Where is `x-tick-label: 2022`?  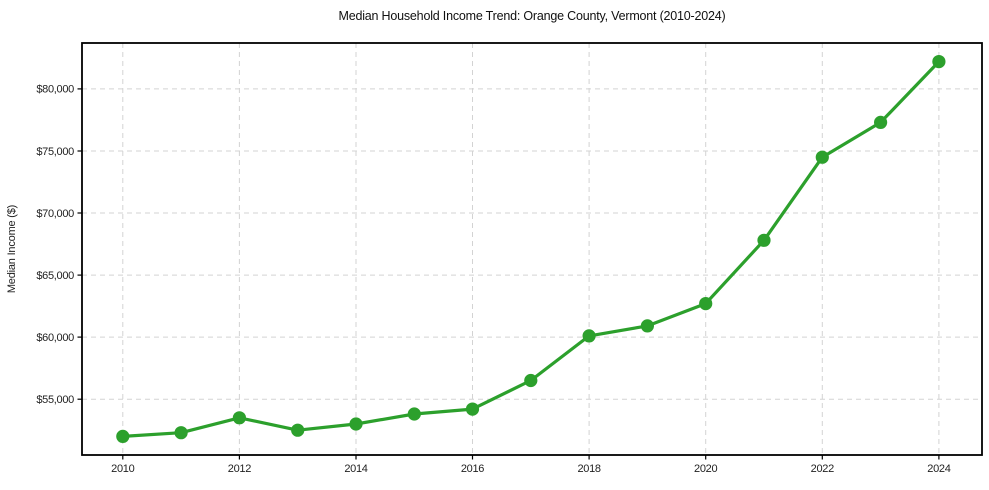
x-tick-label: 2022 is located at coordinates (822, 469).